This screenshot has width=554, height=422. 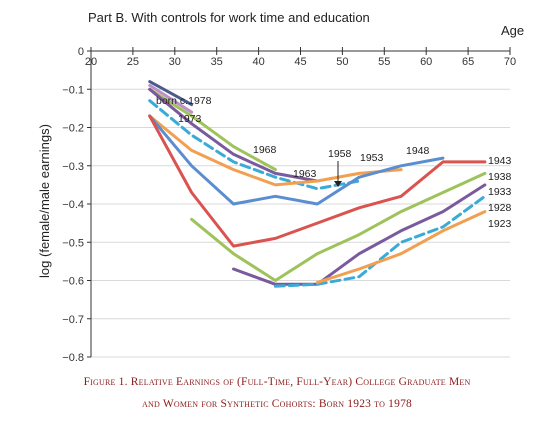 What do you see at coordinates (500, 192) in the screenshot?
I see `series-label: 1933` at bounding box center [500, 192].